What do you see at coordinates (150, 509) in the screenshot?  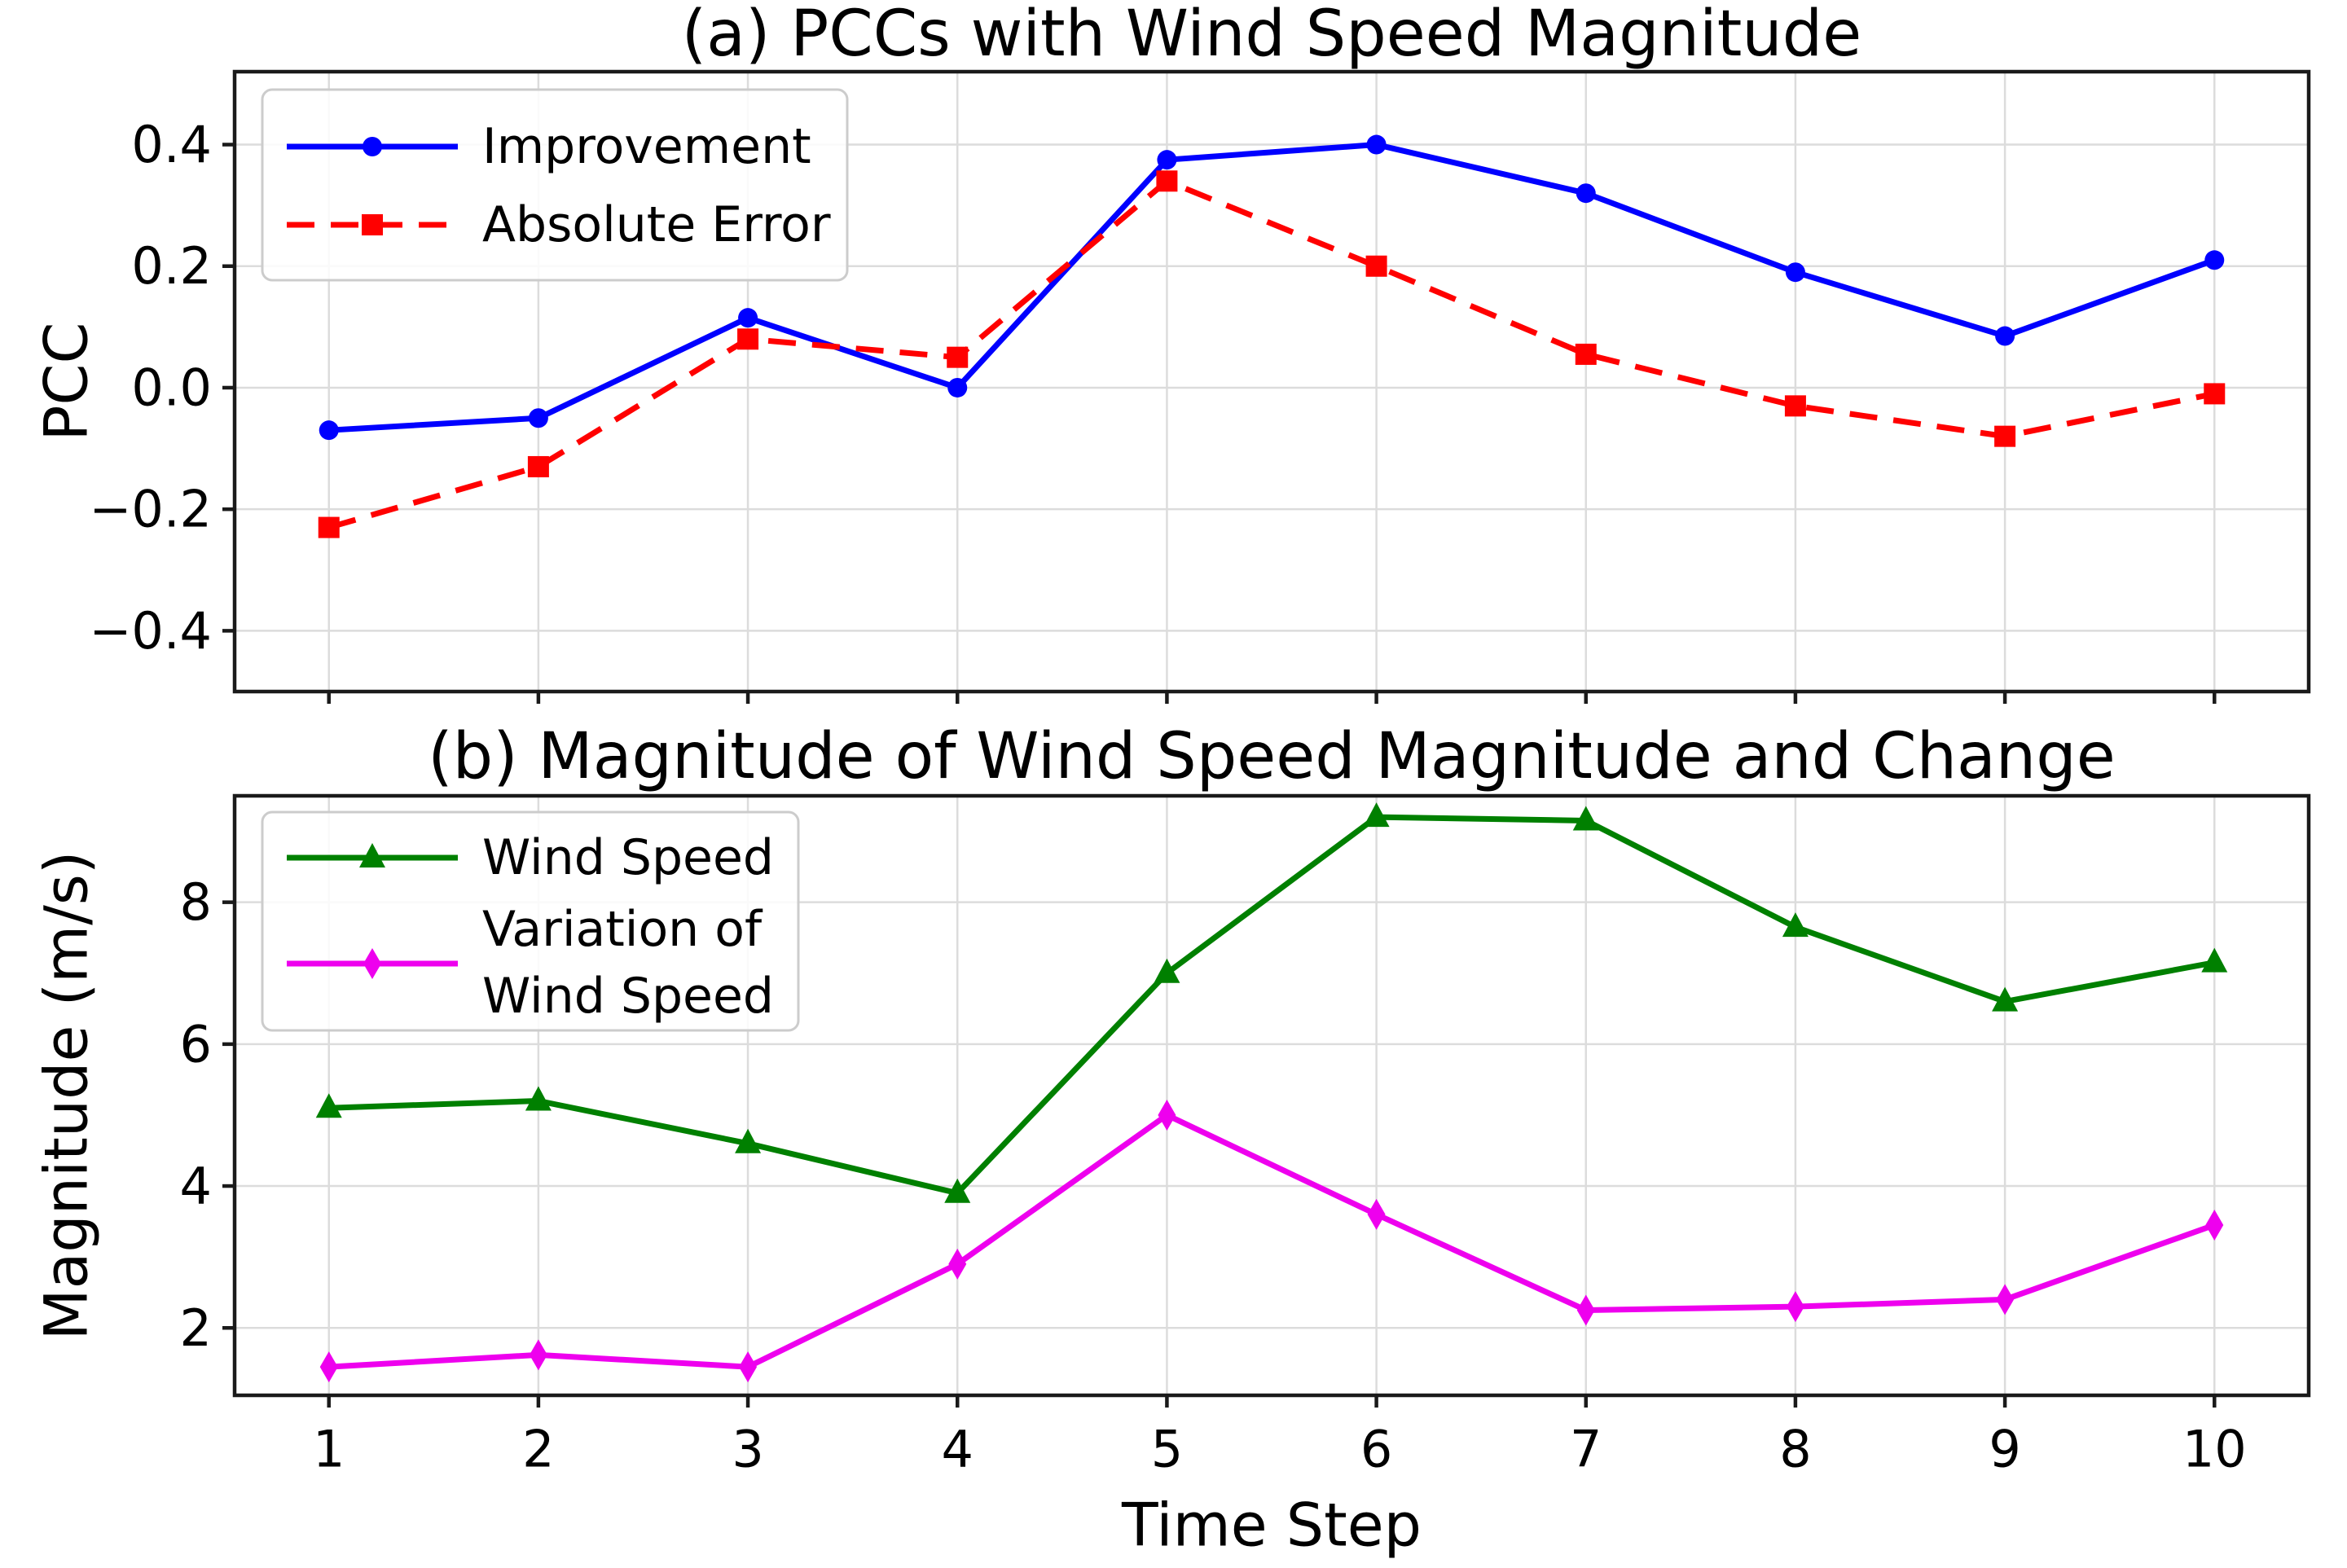 I see `y-tick-label: −0.2` at bounding box center [150, 509].